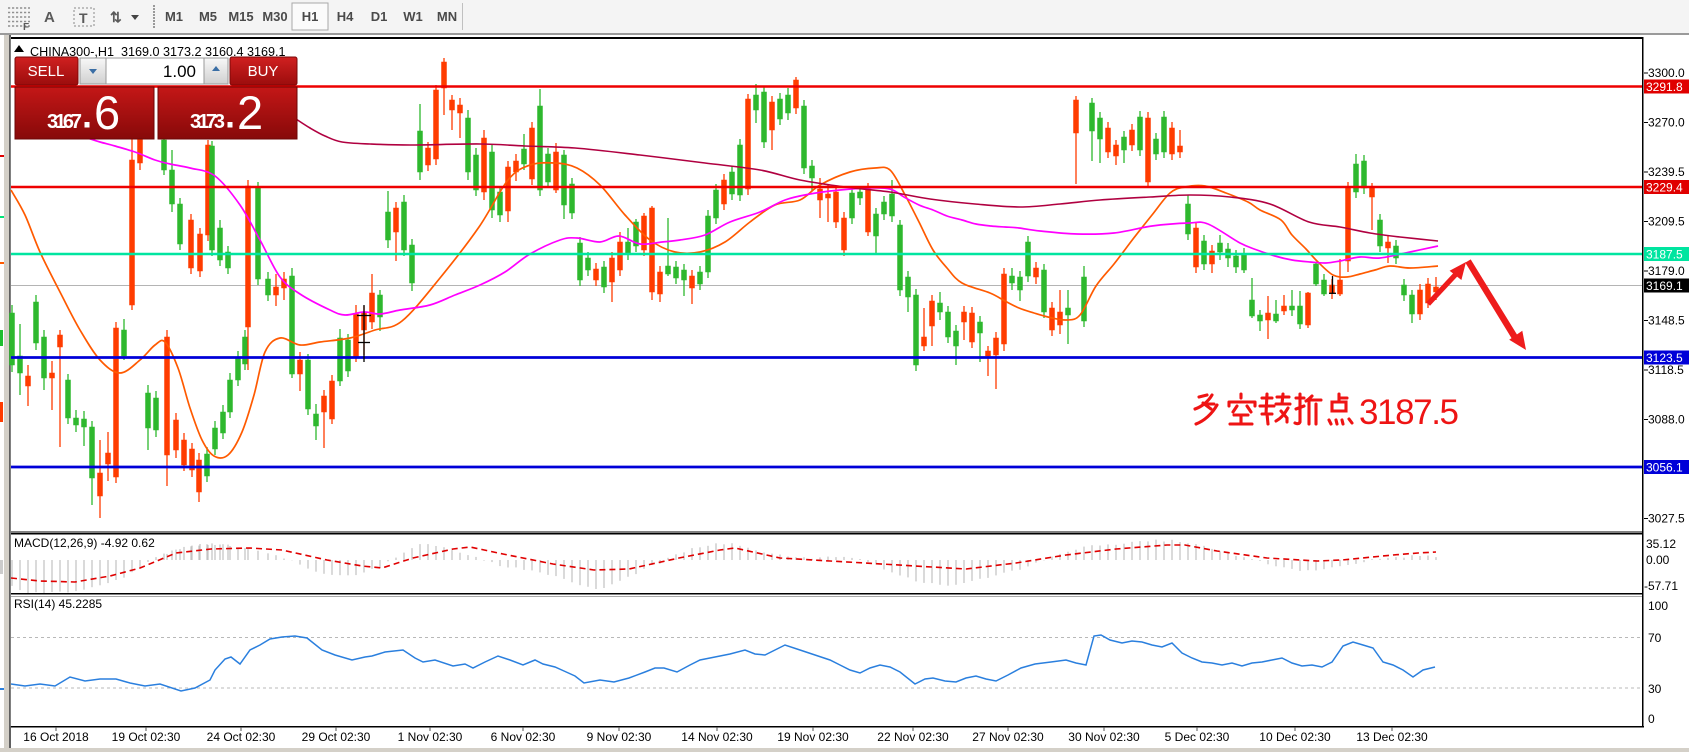  What do you see at coordinates (1664, 188) in the screenshot?
I see `svg-text: 3229.4` at bounding box center [1664, 188].